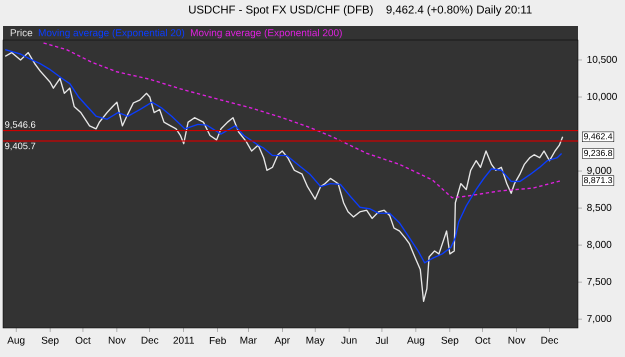 The height and width of the screenshot is (357, 625). What do you see at coordinates (315, 341) in the screenshot?
I see `x-tick-label: May` at bounding box center [315, 341].